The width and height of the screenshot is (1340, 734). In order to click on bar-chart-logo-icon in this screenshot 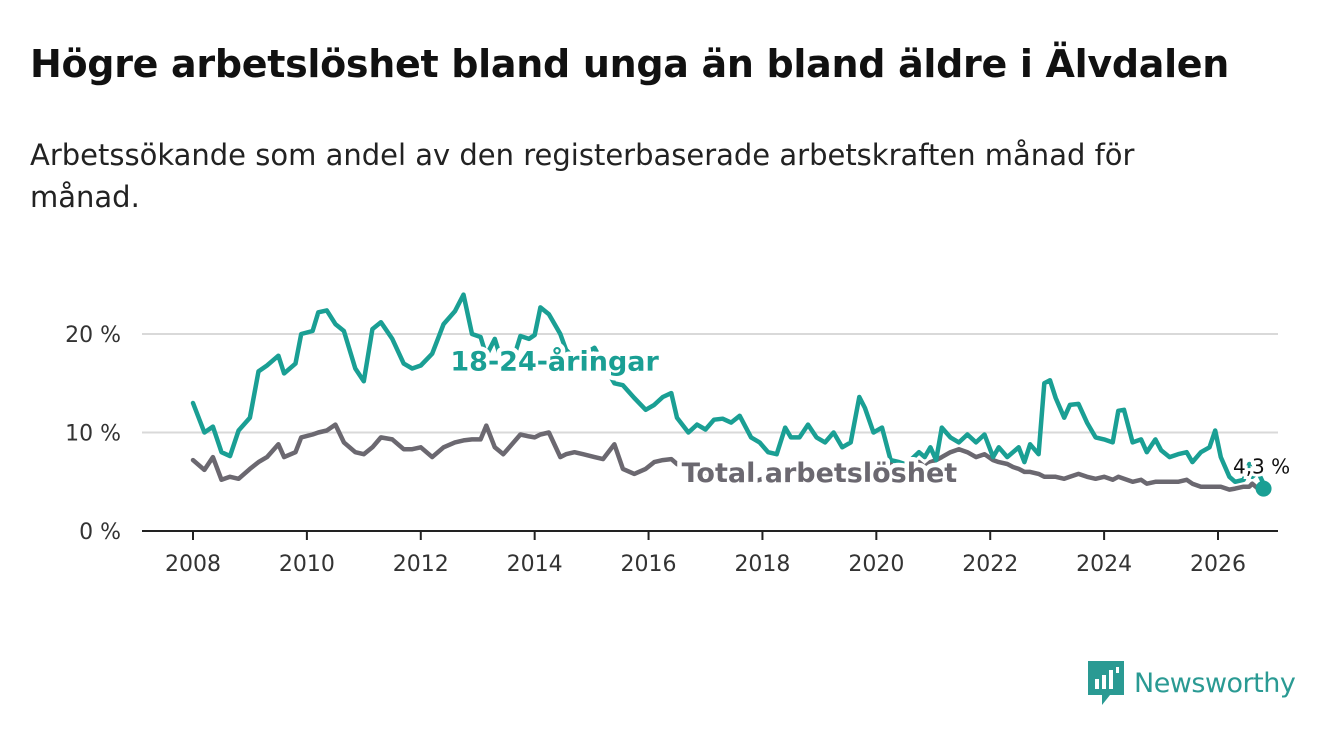, I will do `click(1106, 683)`.